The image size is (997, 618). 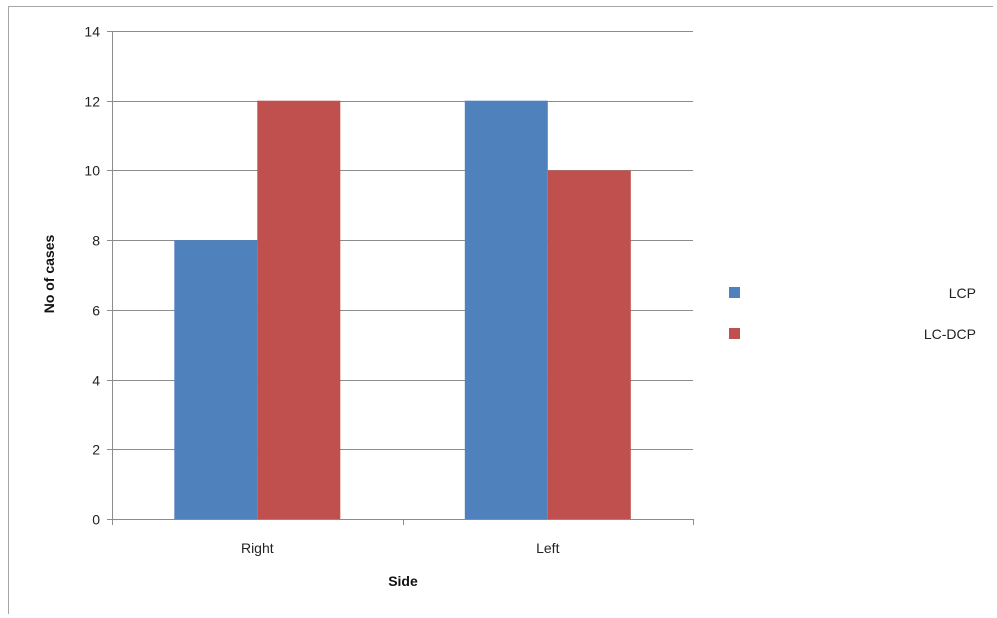 I want to click on bar-lcp-right, so click(x=216, y=379).